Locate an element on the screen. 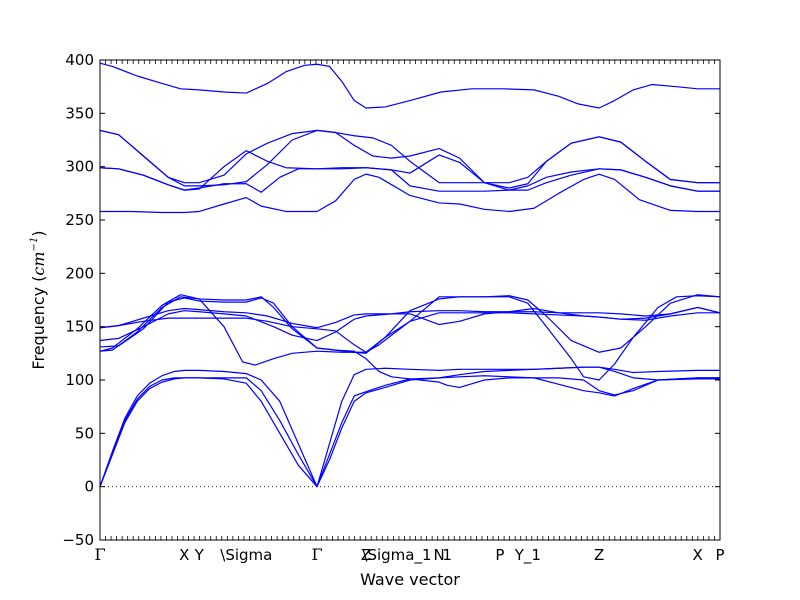 The image size is (800, 600). y-axis-title-math: cm is located at coordinates (38, 263).